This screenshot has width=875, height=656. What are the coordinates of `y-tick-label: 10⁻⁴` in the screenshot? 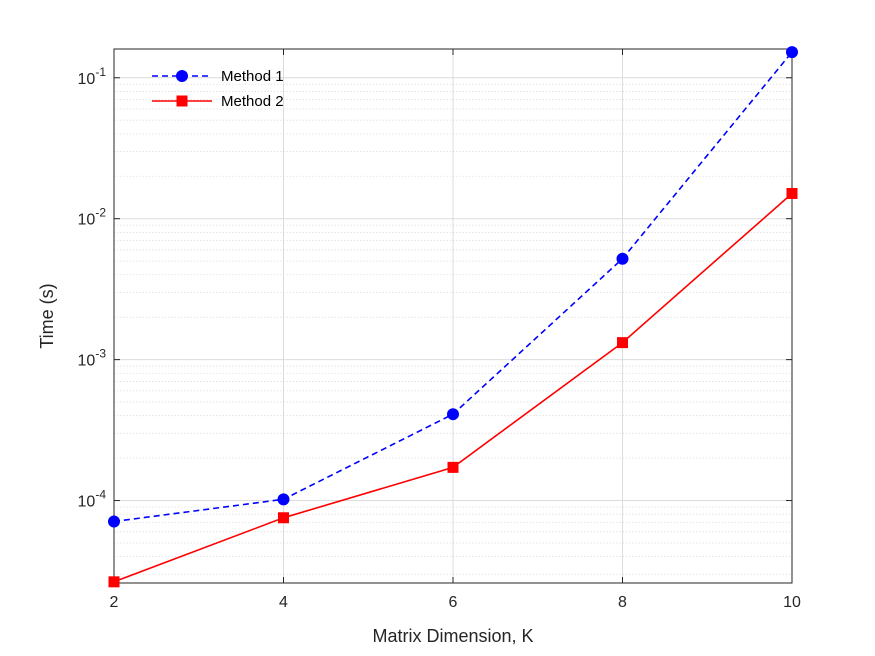 It's located at (92, 499).